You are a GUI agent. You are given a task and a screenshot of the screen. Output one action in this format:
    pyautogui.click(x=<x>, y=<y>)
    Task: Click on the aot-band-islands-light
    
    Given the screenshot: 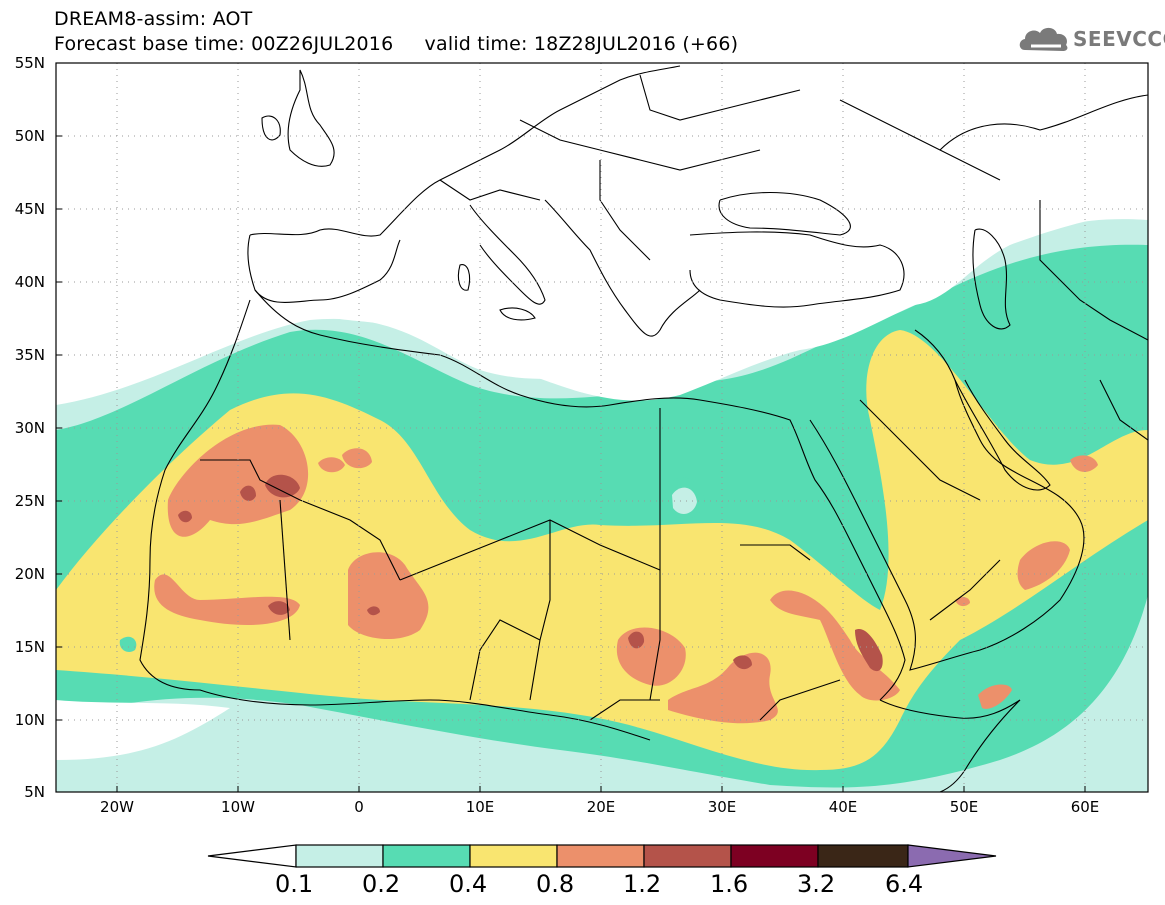 What is the action you would take?
    pyautogui.click(x=684, y=500)
    